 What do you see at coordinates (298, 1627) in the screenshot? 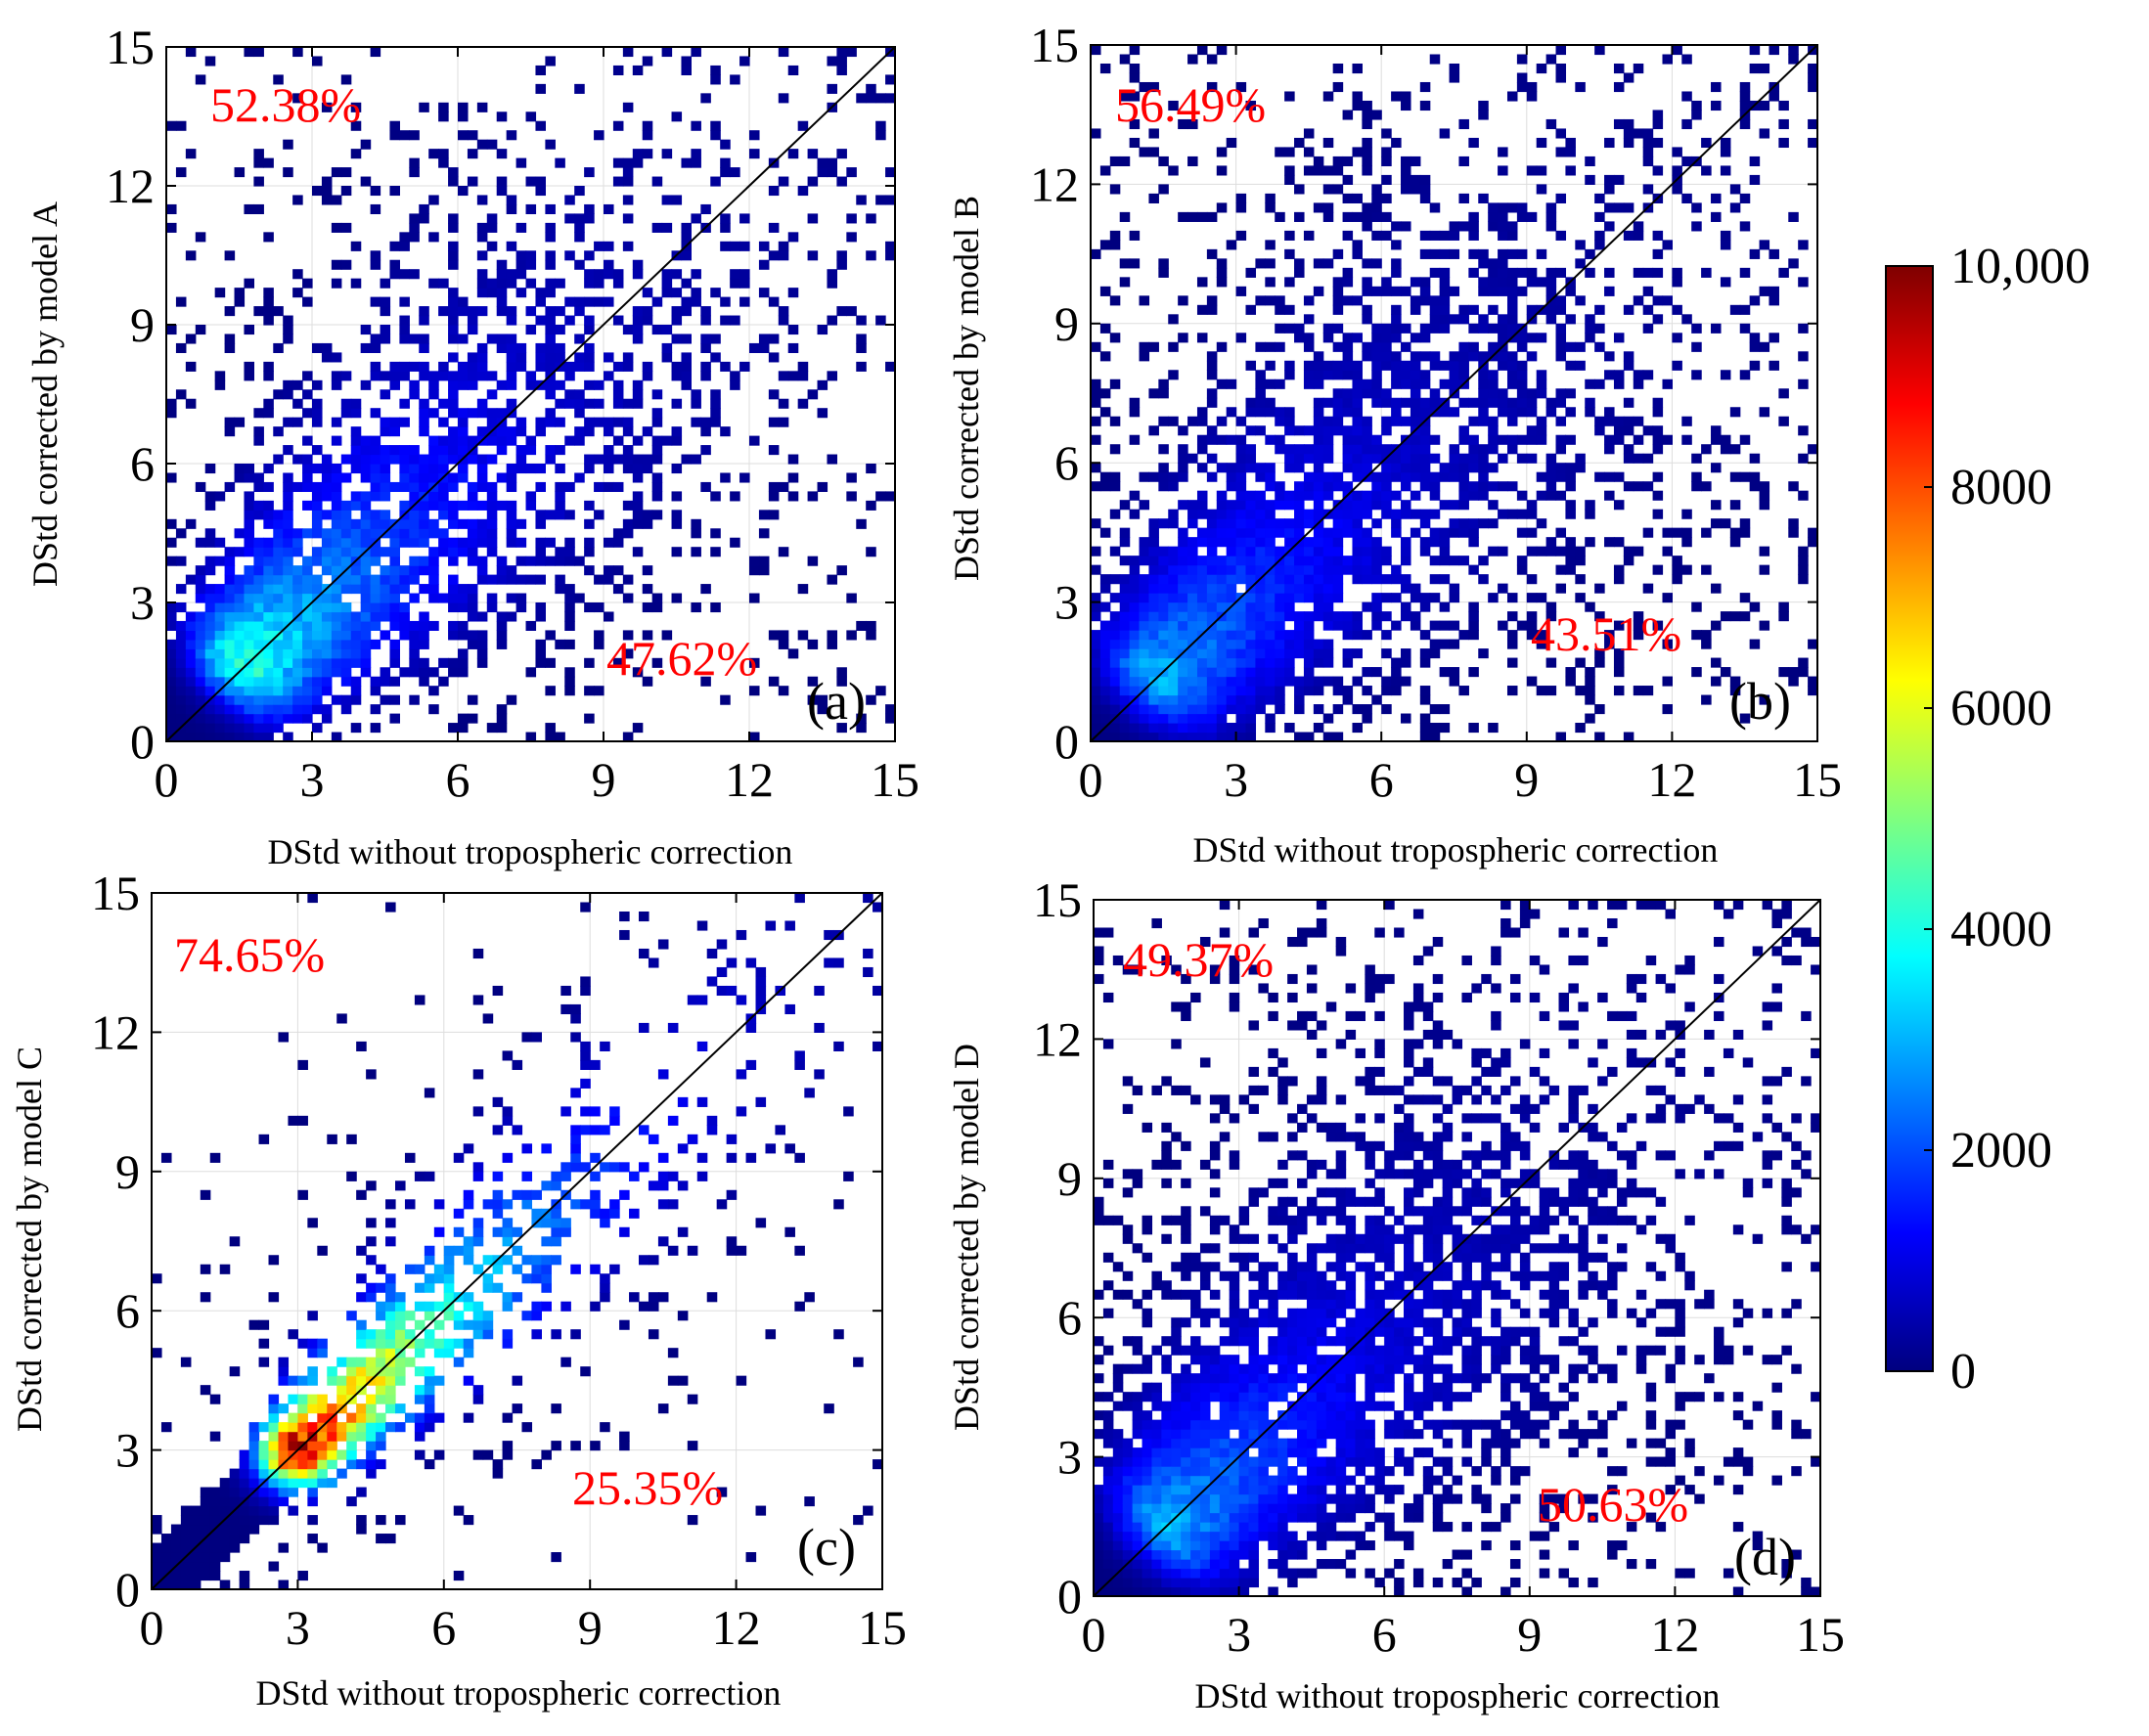
I see `x-tick-label: 3` at bounding box center [298, 1627].